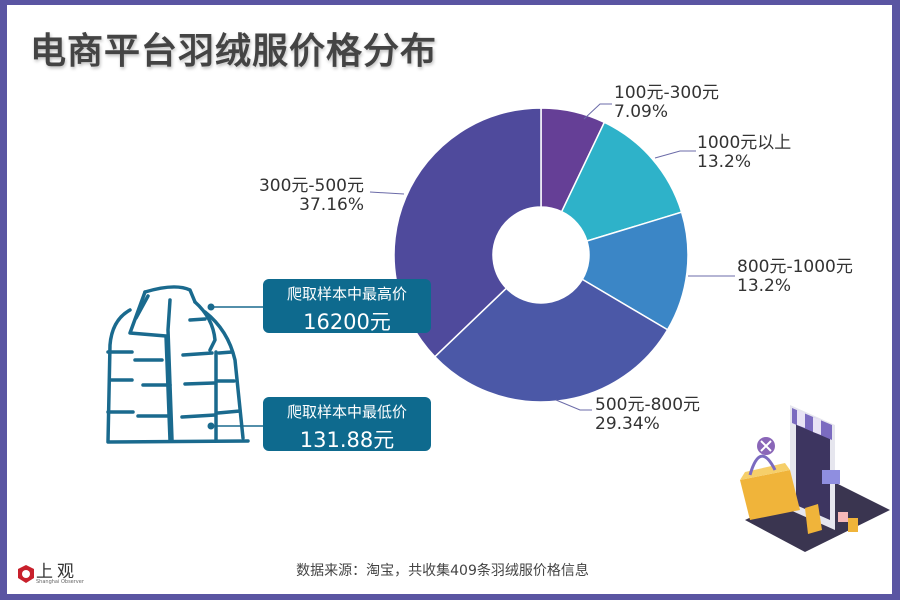 The width and height of the screenshot is (900, 600). I want to click on logo-icon, so click(26, 574).